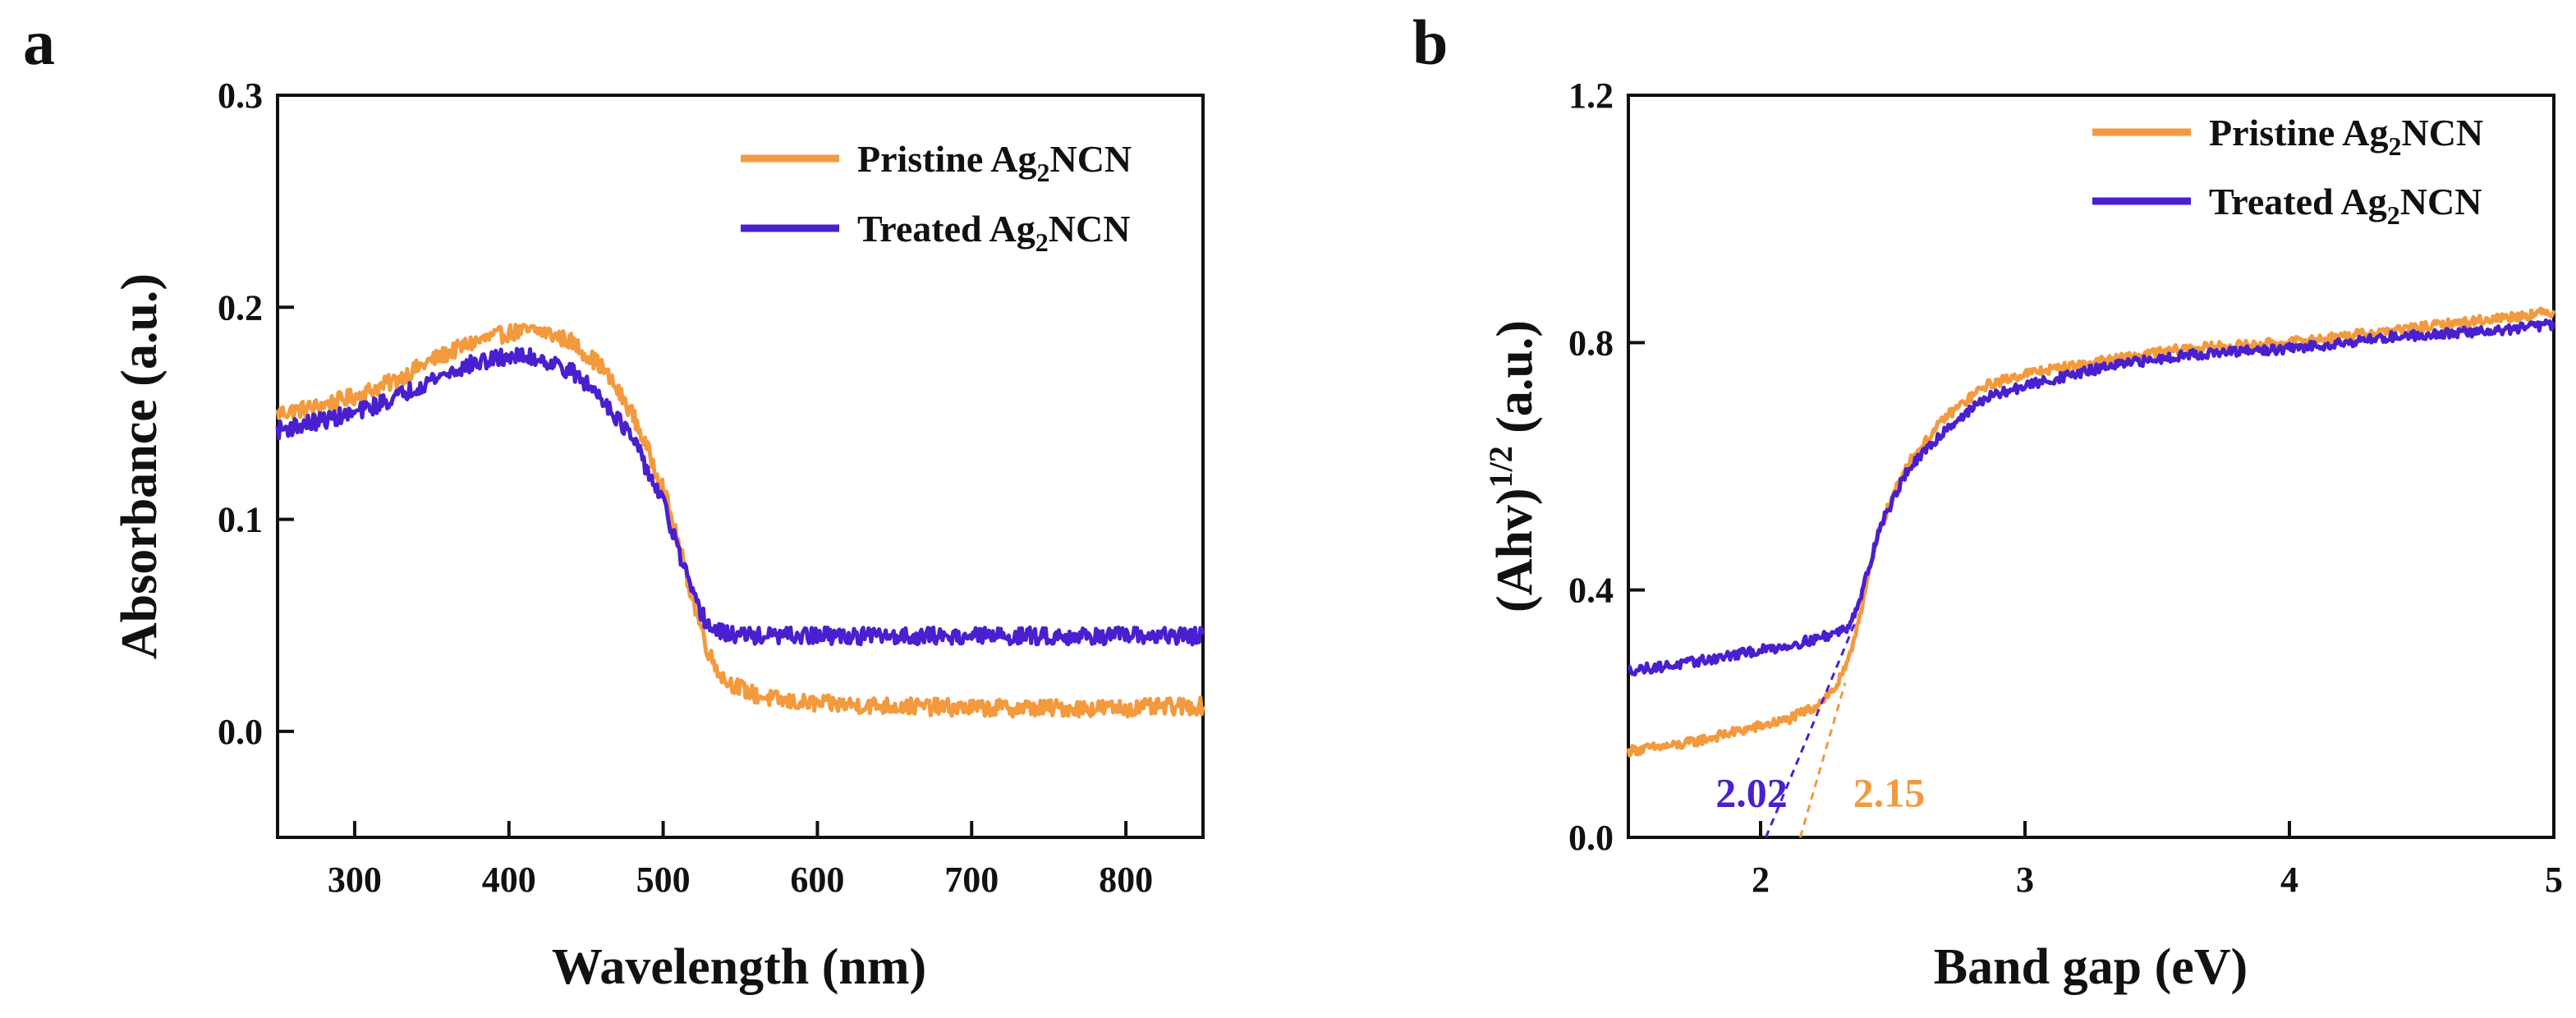  I want to click on x-tick-label: 3, so click(2025, 880).